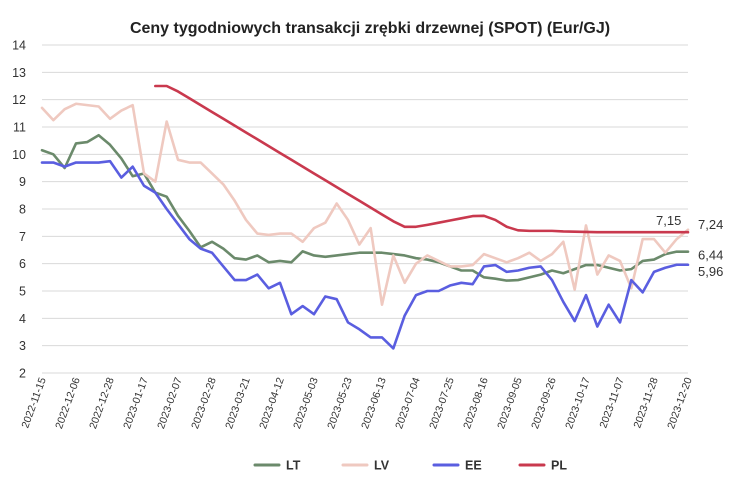  Describe the element at coordinates (382, 466) in the screenshot. I see `legend-label: LV` at that location.